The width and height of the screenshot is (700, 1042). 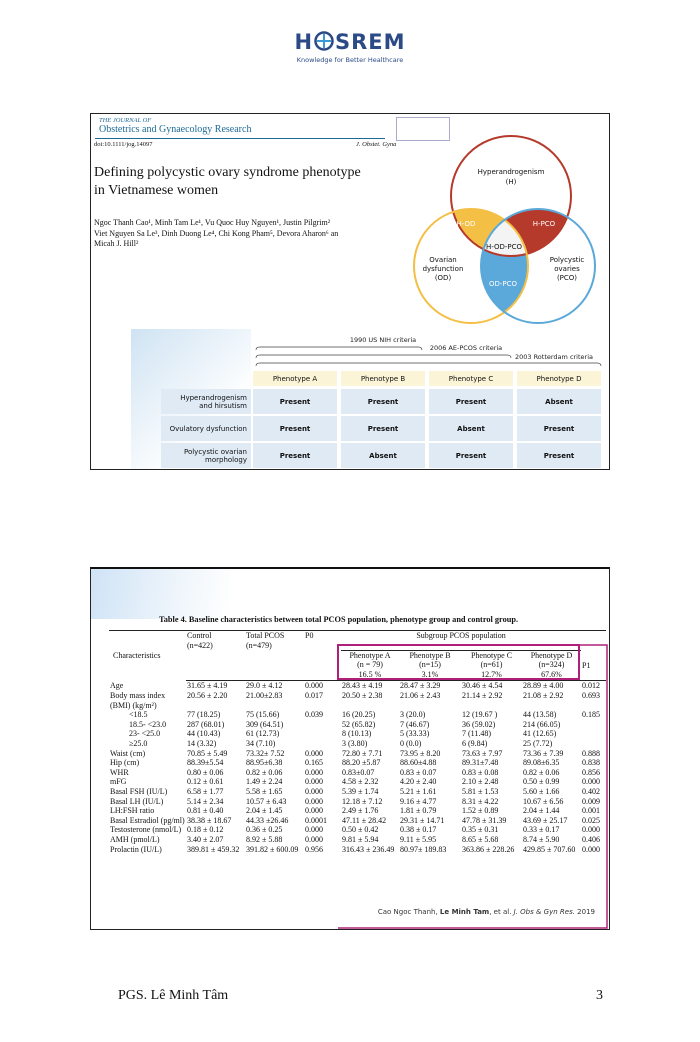 I want to click on header-line: (n=324), so click(x=551, y=665).